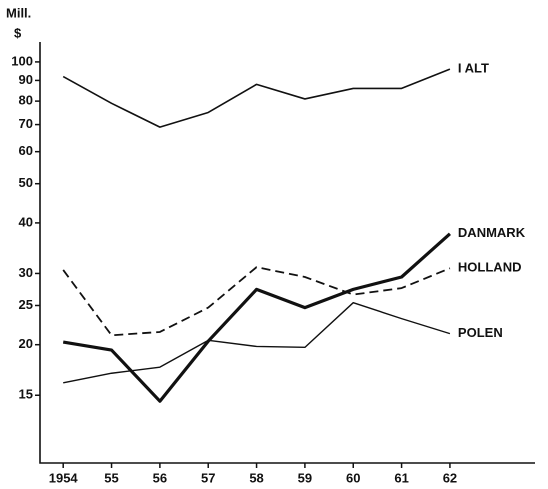 The width and height of the screenshot is (548, 489). What do you see at coordinates (18, 32) in the screenshot?
I see `y-axis-label: $` at bounding box center [18, 32].